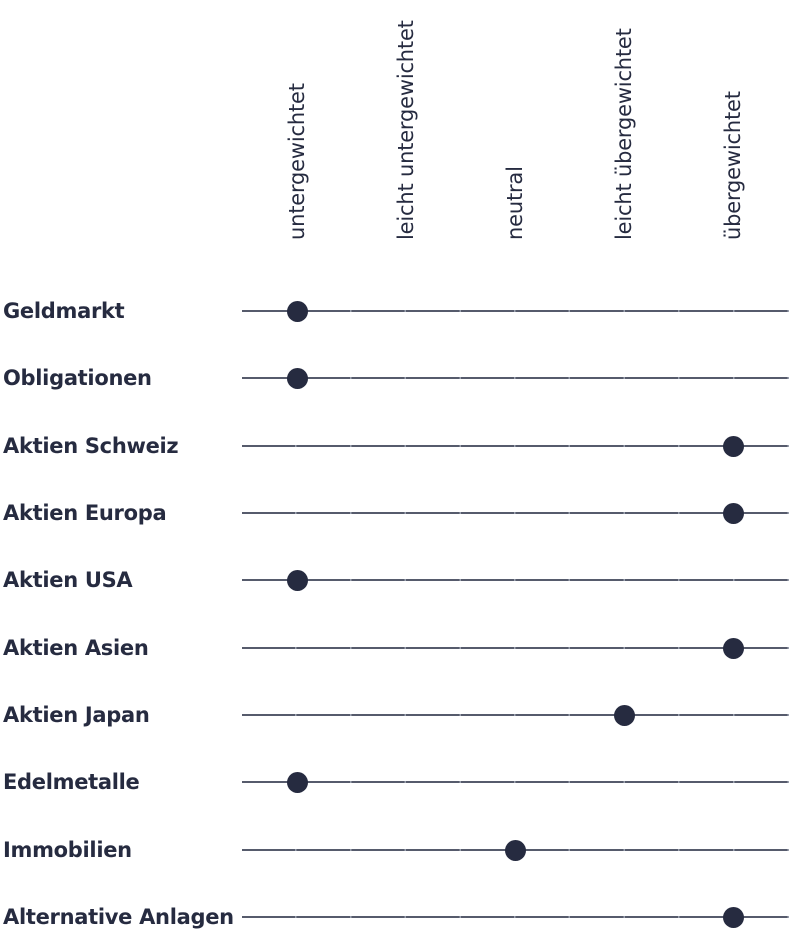 Image resolution: width=789 pixels, height=934 pixels. I want to click on scale-label-uebergewichtet: übergewichtet, so click(733, 165).